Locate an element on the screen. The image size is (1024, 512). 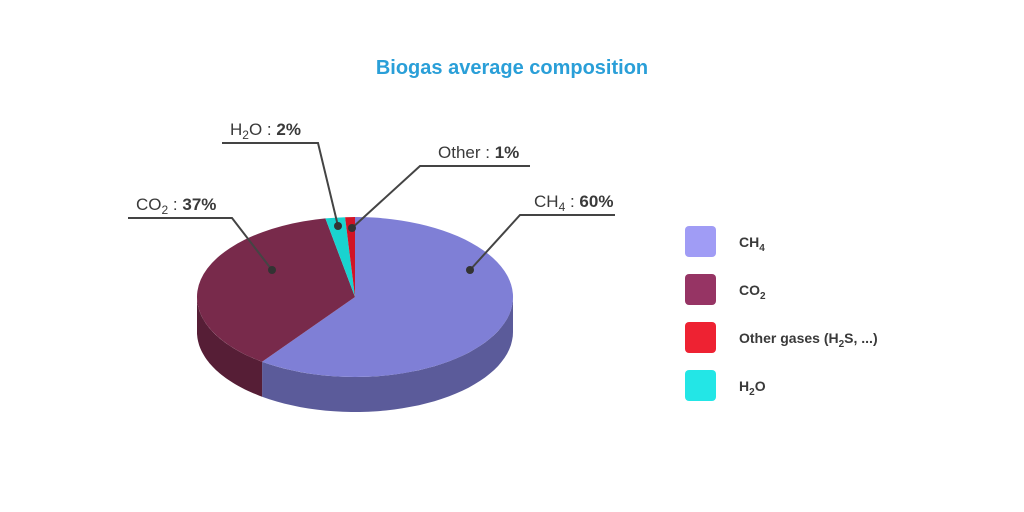
legend-label: CO2 is located at coordinates (752, 292).